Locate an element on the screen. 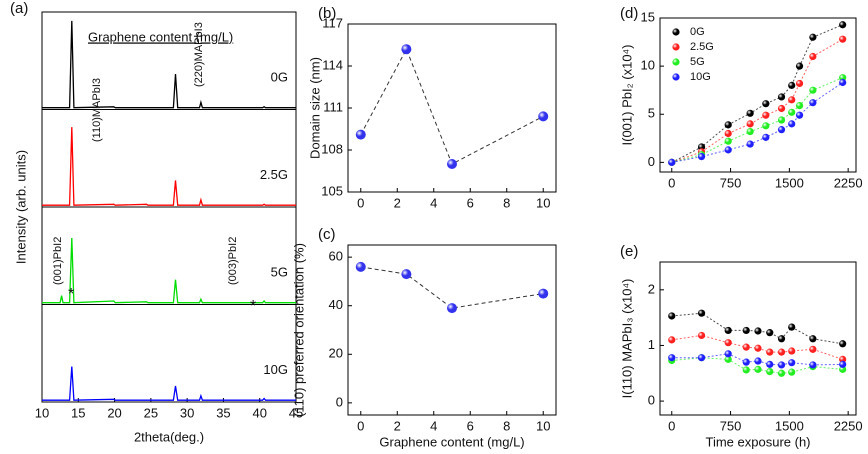 The height and width of the screenshot is (454, 868). y-axis-label: Domain size (nm) is located at coordinates (314, 108).